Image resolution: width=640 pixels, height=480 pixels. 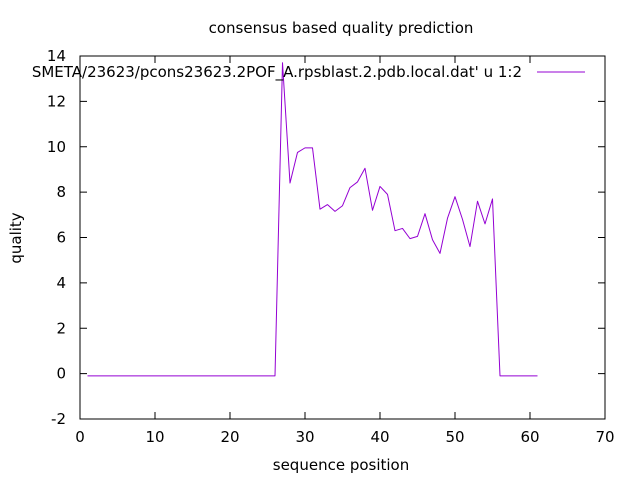 What do you see at coordinates (56, 101) in the screenshot?
I see `y-tick-label: 12` at bounding box center [56, 101].